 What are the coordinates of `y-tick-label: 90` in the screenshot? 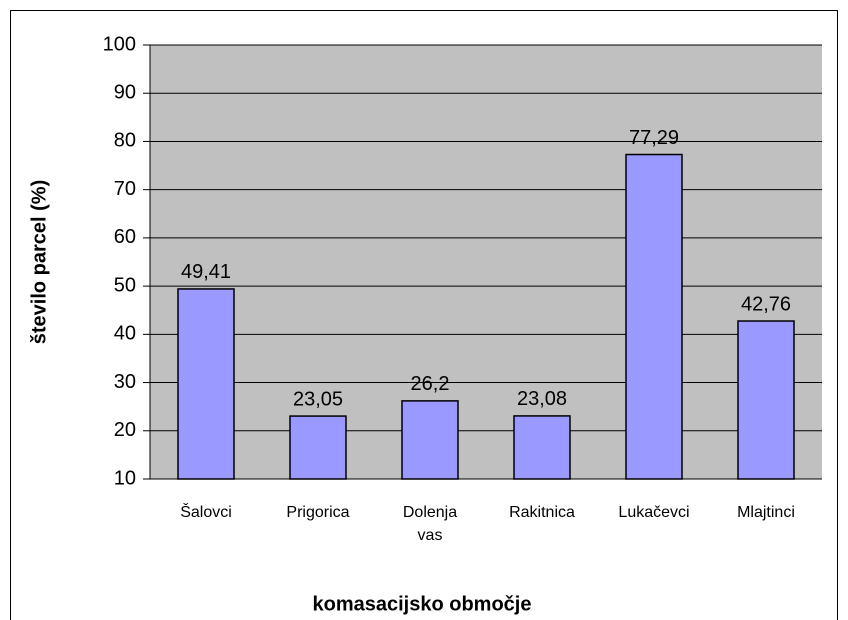 It's located at (125, 93).